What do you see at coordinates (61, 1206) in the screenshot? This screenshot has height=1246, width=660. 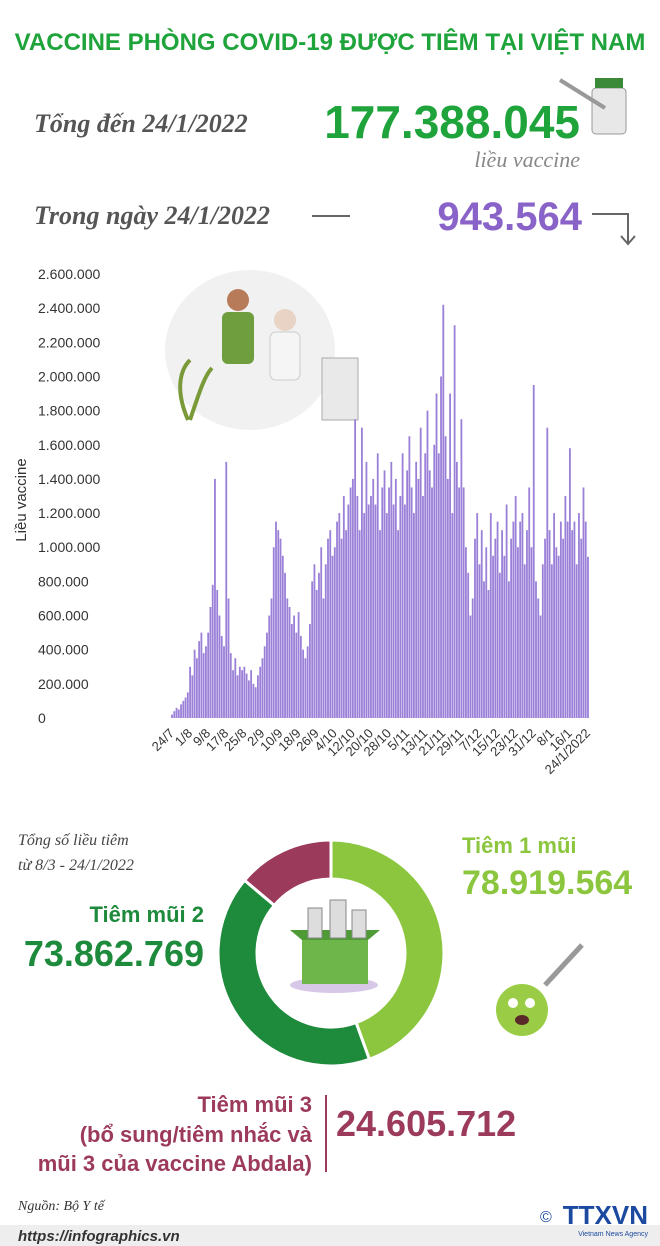 I see `source: Nguồn: Bộ Y tế` at bounding box center [61, 1206].